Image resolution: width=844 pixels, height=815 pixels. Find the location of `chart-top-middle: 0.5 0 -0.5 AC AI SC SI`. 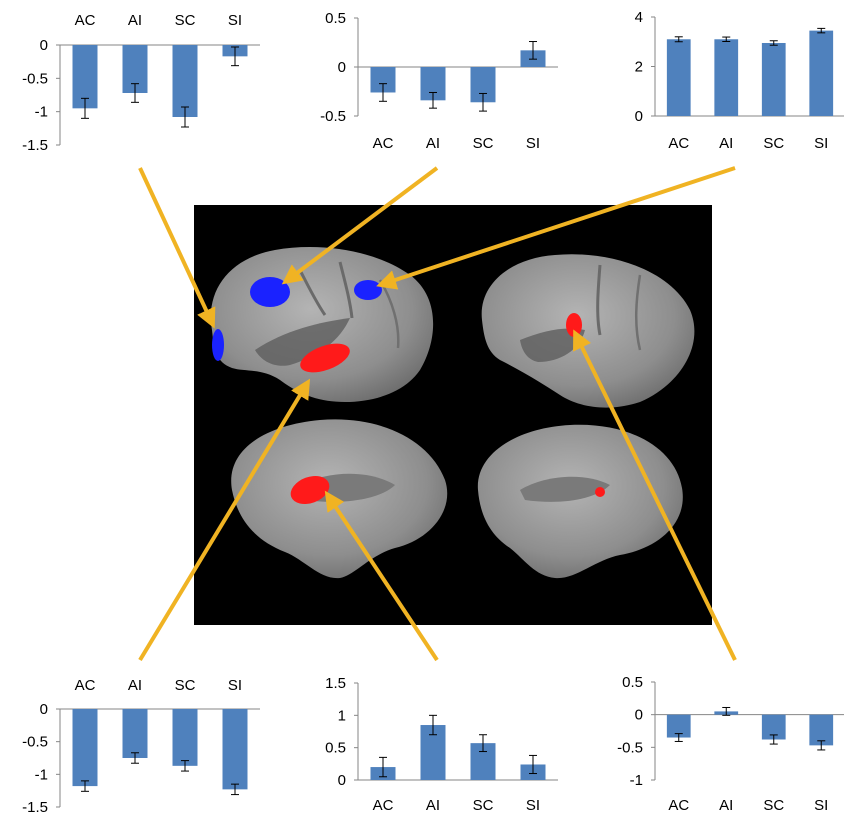

chart-top-middle: 0.5 0 -0.5 AC AI SC SI is located at coordinates (439, 81).